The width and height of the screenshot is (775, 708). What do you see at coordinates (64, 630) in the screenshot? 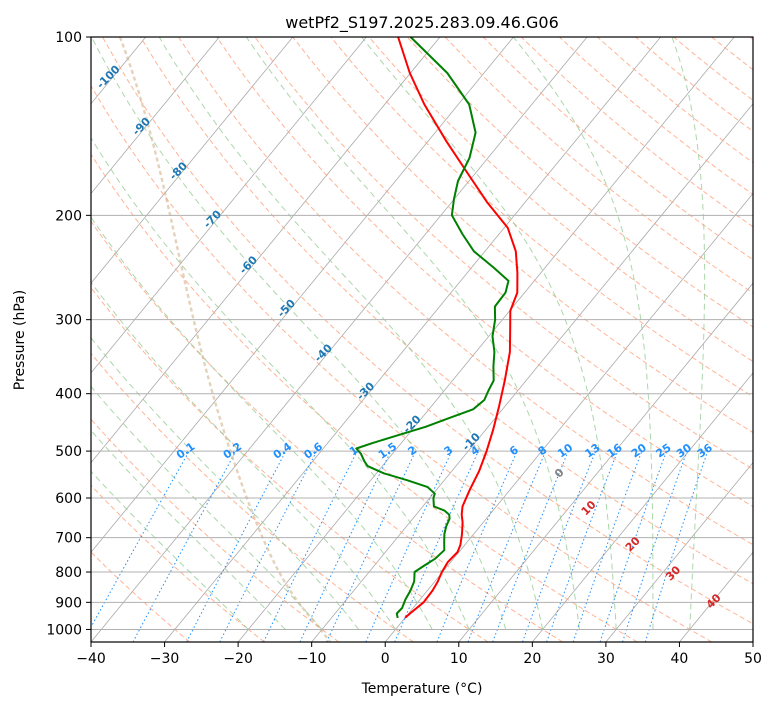
I see `y-tick-label: 1000` at bounding box center [64, 630].